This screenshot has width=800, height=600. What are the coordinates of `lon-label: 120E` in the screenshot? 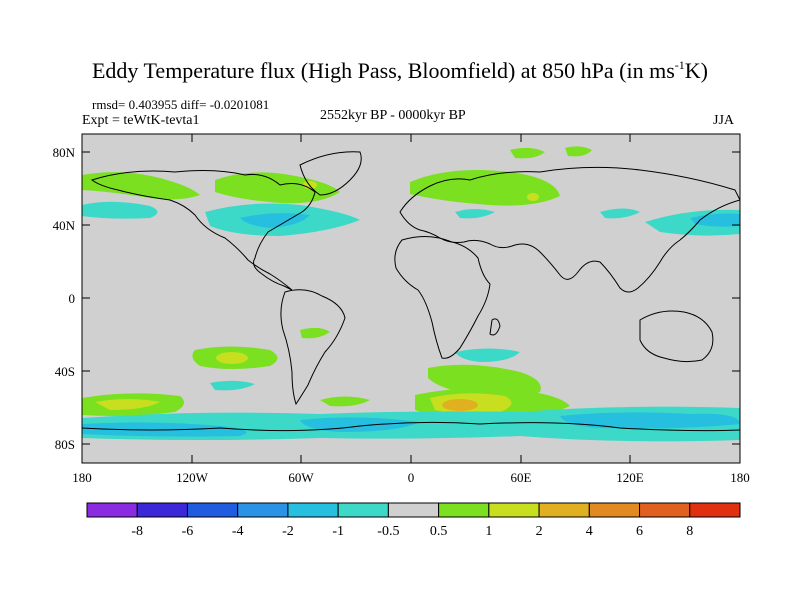 It's located at (630, 477).